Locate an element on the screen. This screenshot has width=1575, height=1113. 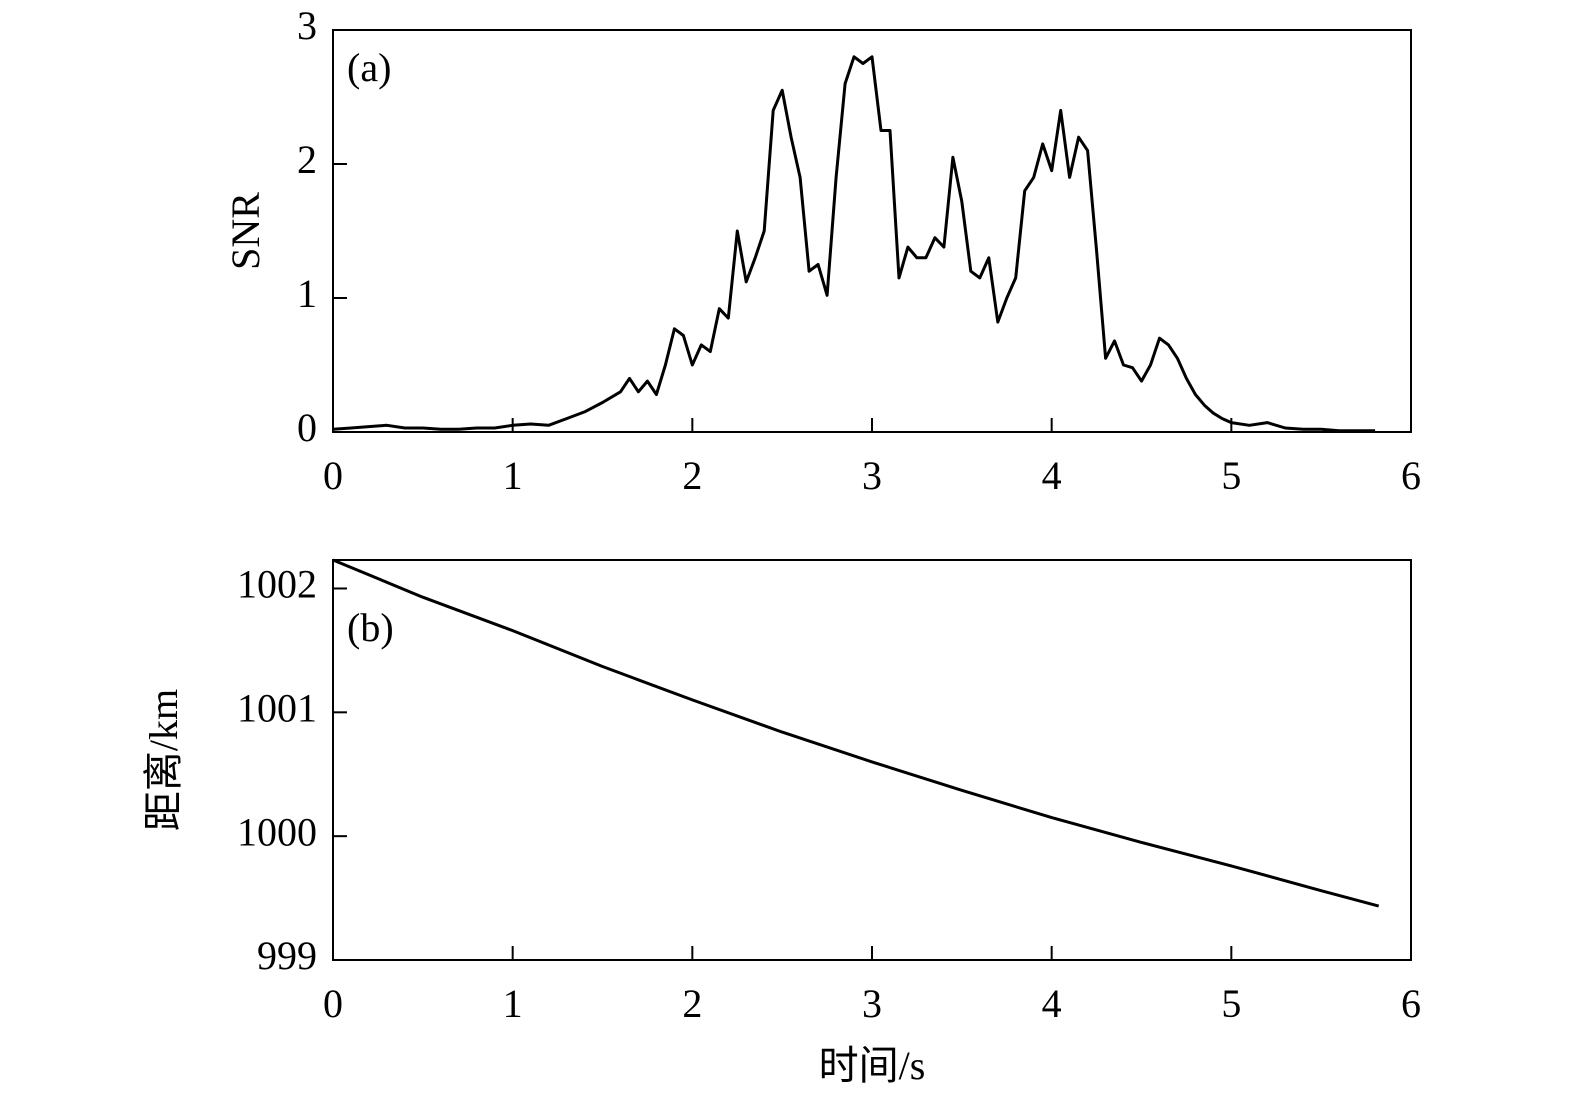
y-tick-label: 0 is located at coordinates (307, 427).